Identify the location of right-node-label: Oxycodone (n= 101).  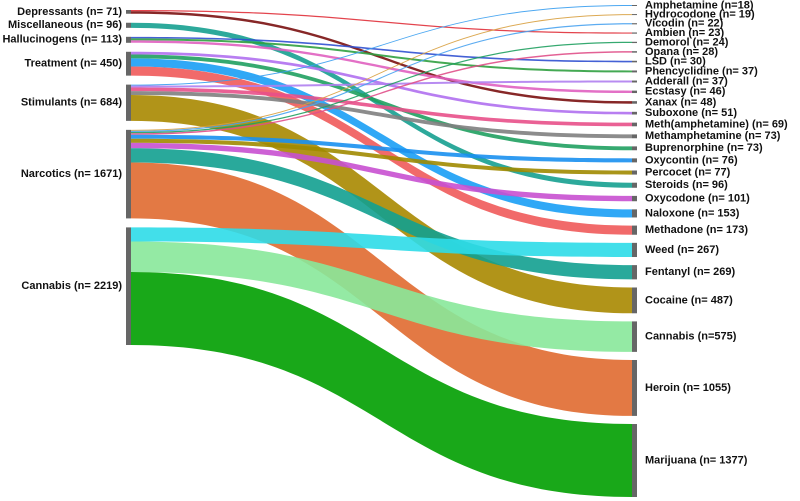
(697, 198).